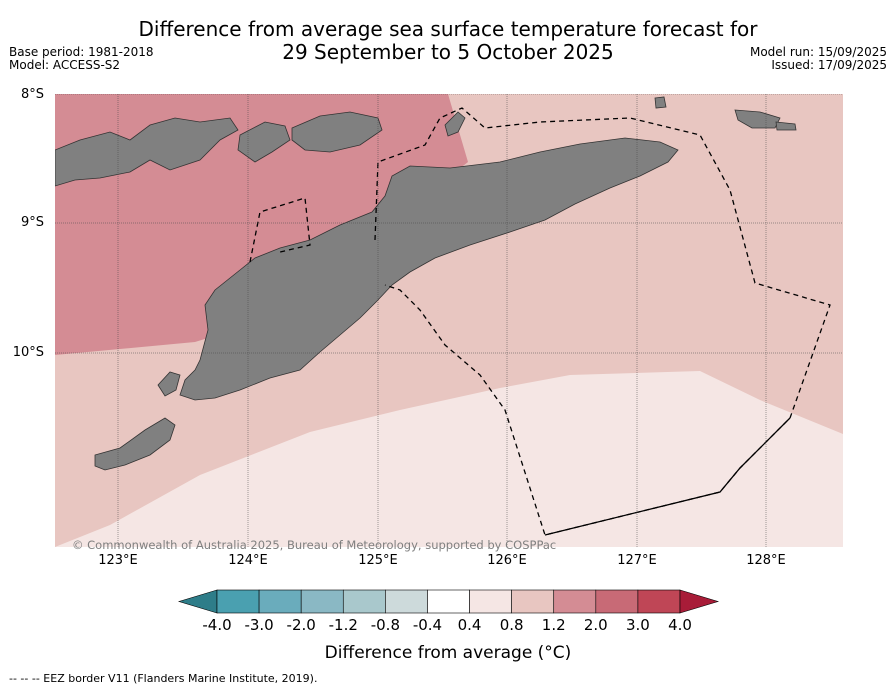 This screenshot has width=896, height=690. What do you see at coordinates (786, 126) in the screenshot?
I see `land-islet-far-east` at bounding box center [786, 126].